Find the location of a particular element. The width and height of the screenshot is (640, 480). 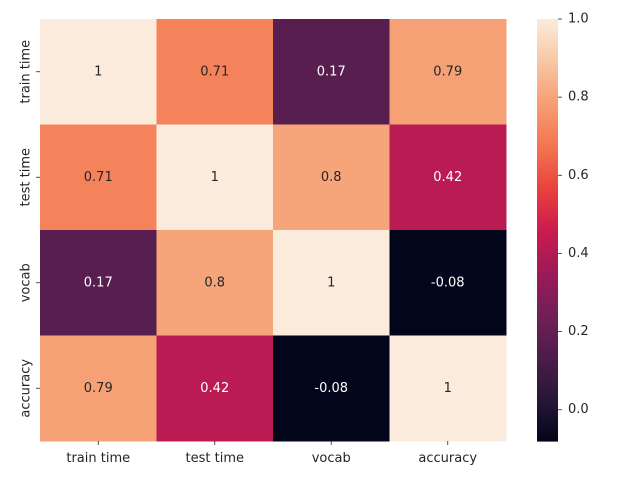

x-tick-label: train time is located at coordinates (98, 458).